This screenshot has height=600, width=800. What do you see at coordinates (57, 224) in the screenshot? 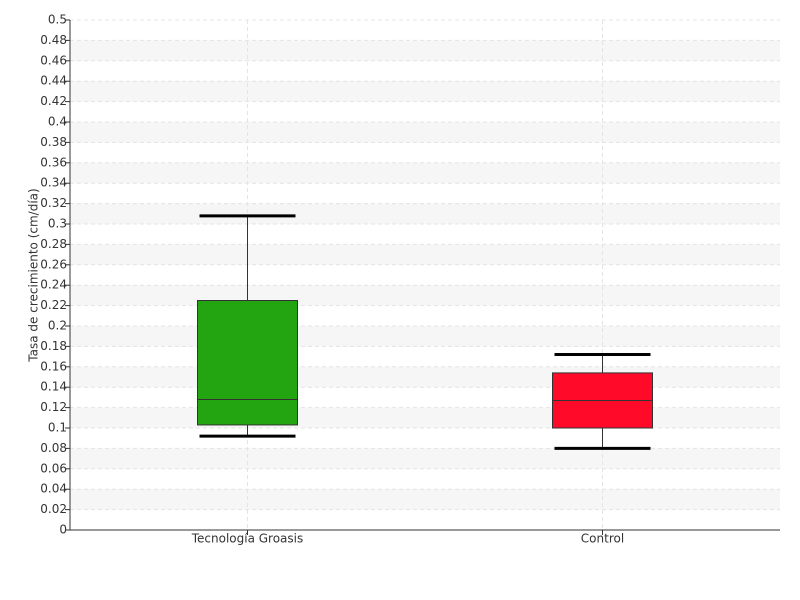
I see `y-tick-label: 0.3` at bounding box center [57, 224].